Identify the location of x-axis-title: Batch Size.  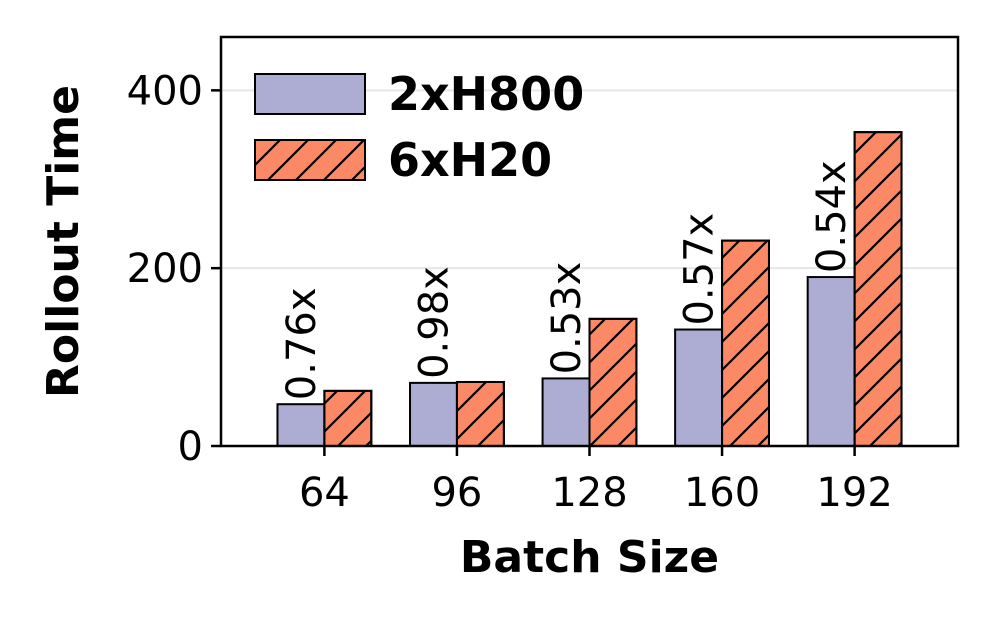
(589, 557).